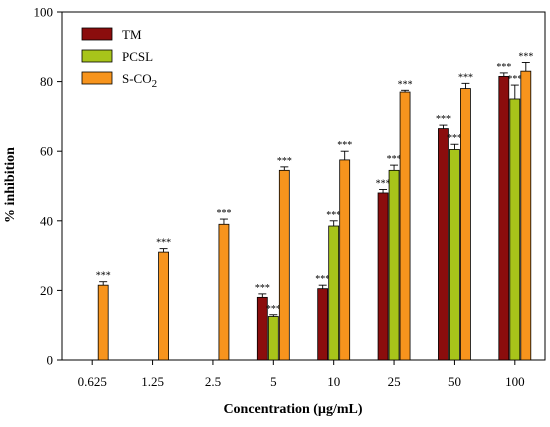 The width and height of the screenshot is (550, 427). Describe the element at coordinates (46, 290) in the screenshot. I see `y-tick-label: 20` at that location.